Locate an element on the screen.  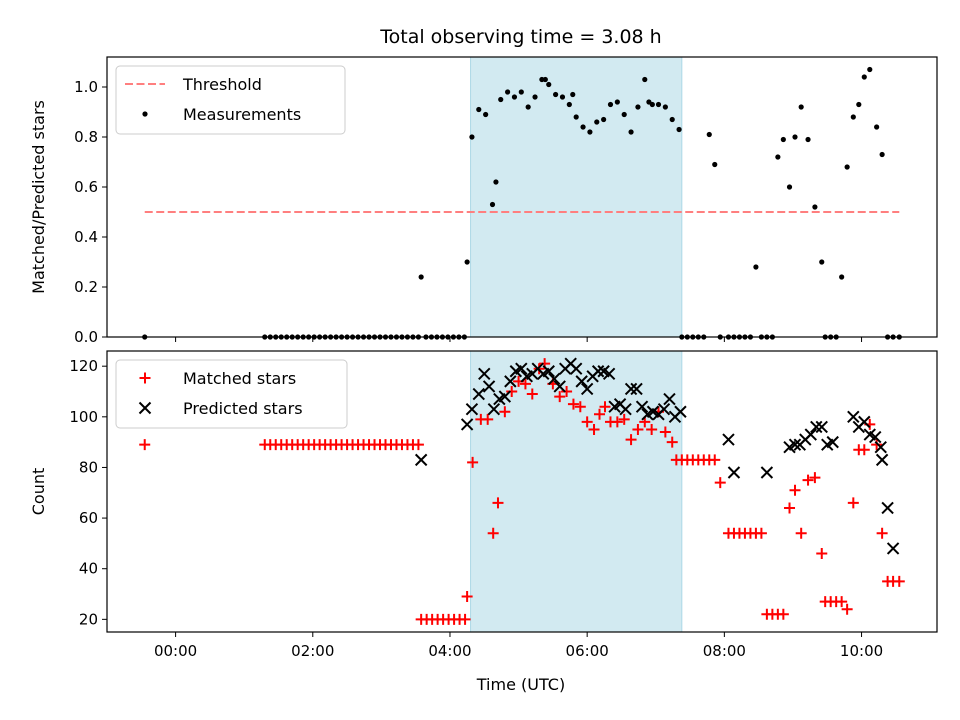
legend-swatch-measurements is located at coordinates (145, 114).